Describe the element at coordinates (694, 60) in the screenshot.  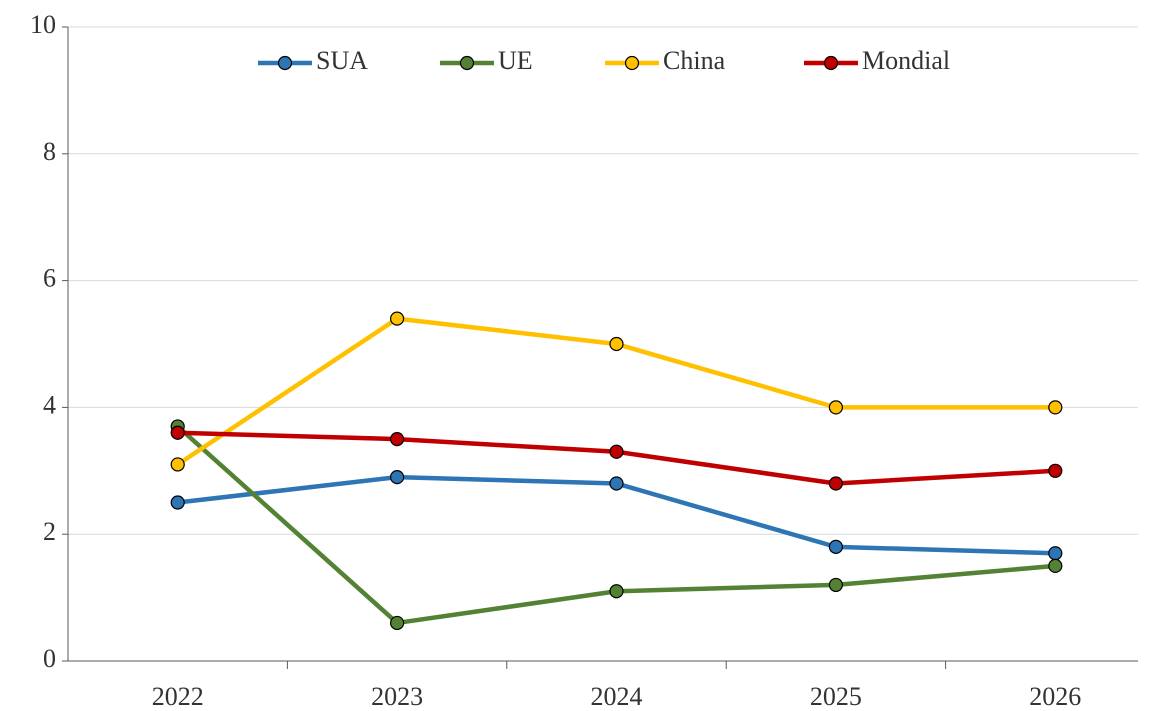
I see `legend-label: China` at that location.